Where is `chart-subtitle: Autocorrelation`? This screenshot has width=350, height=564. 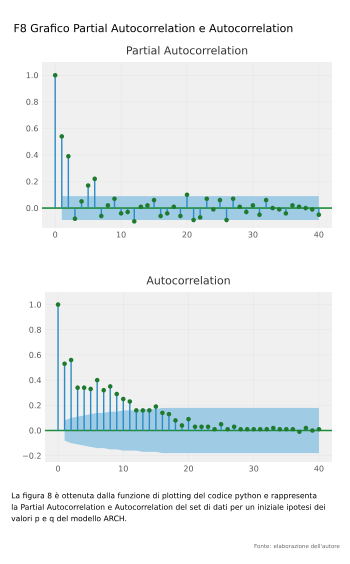 chart-subtitle: Autocorrelation is located at coordinates (188, 280).